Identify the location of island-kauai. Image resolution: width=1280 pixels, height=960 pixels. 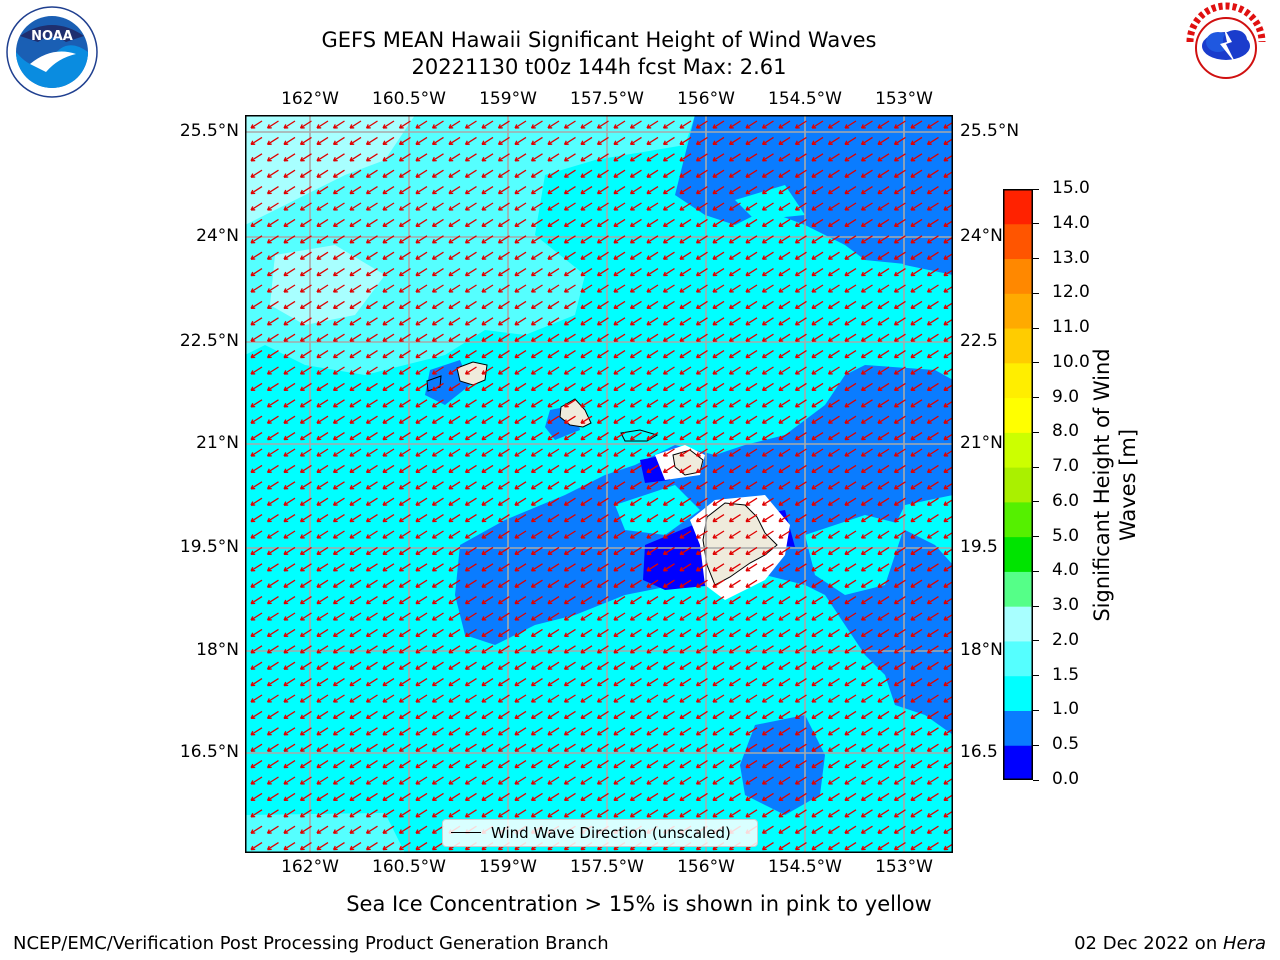
(472, 373).